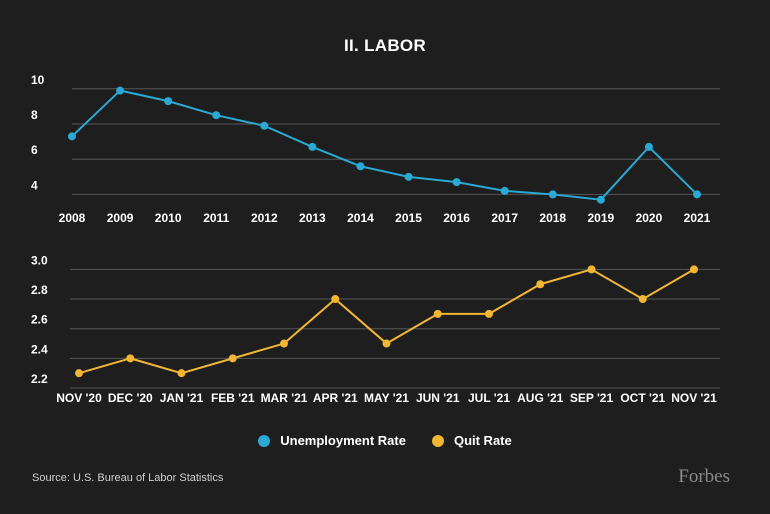 The height and width of the screenshot is (514, 770). What do you see at coordinates (39, 260) in the screenshot?
I see `quit-y-tick-label: 3.0` at bounding box center [39, 260].